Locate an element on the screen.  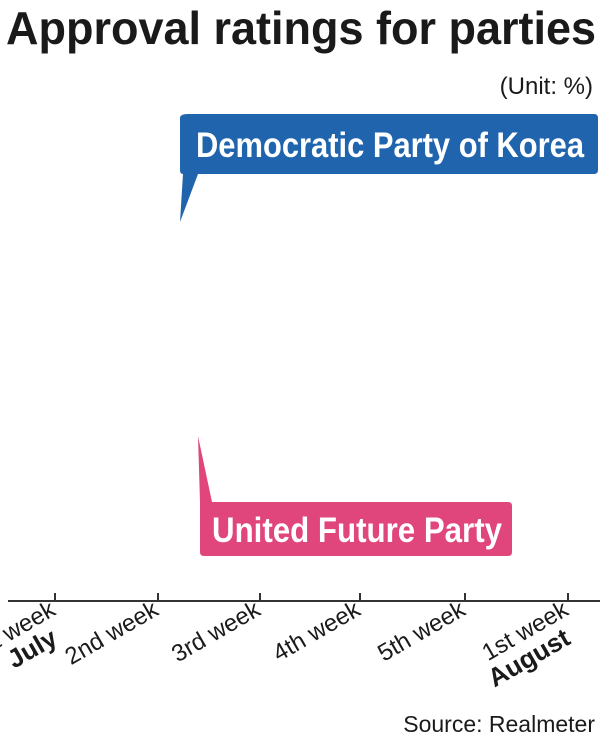
united-callout-banner is located at coordinates (355, 496).